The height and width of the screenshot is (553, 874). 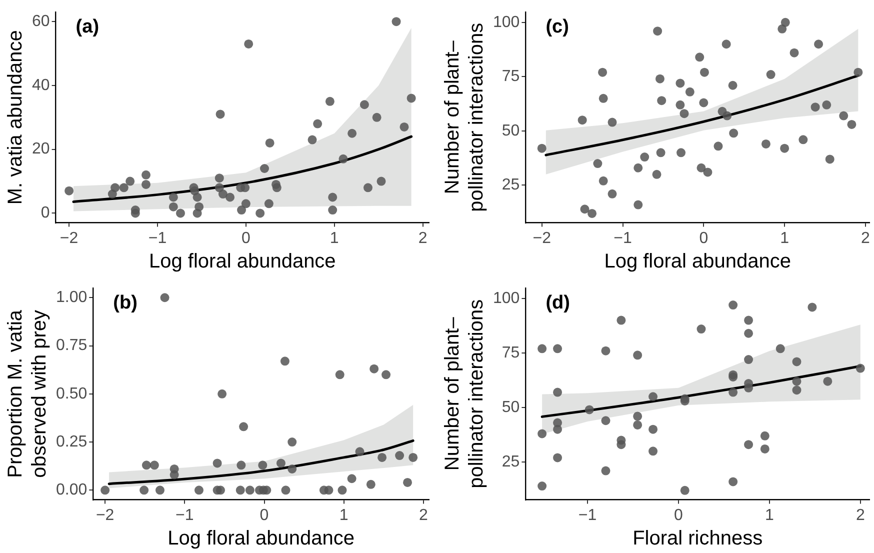 I want to click on y-tick-label: 40, so click(x=41, y=85).